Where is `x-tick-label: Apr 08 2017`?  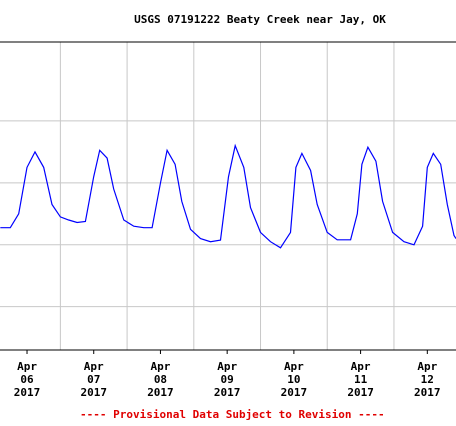 x-tick-label: Apr 08 2017 is located at coordinates (160, 379).